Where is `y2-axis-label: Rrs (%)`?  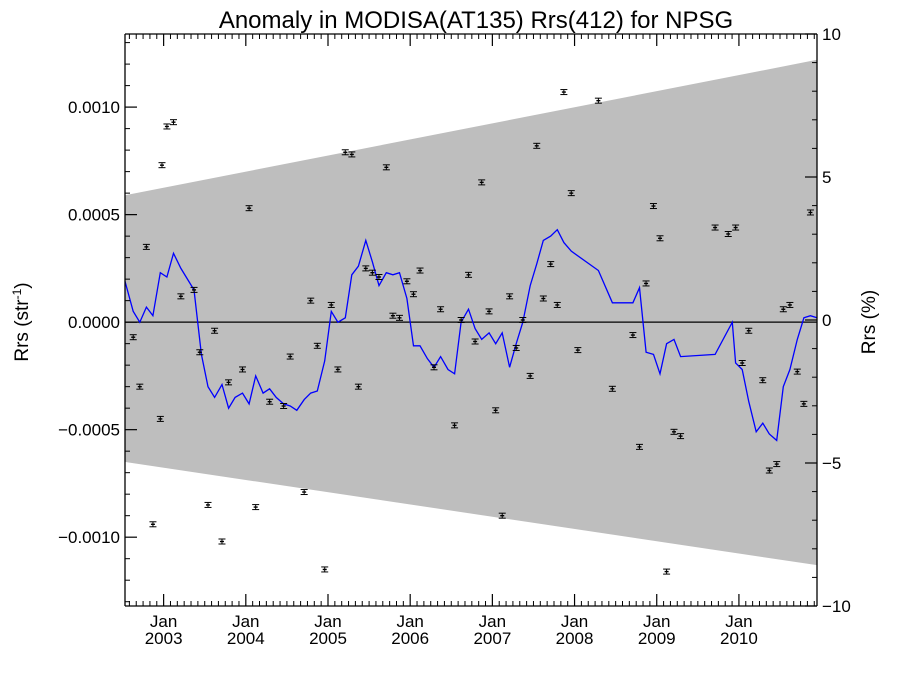
y2-axis-label: Rrs (%) is located at coordinates (869, 322).